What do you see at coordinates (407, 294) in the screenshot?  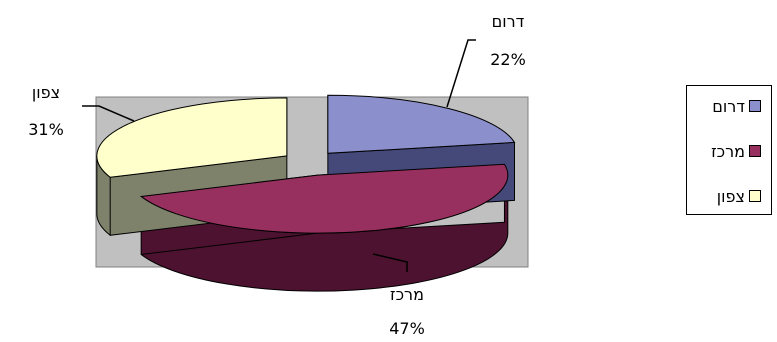 I see `label-center-name: מרכז` at bounding box center [407, 294].